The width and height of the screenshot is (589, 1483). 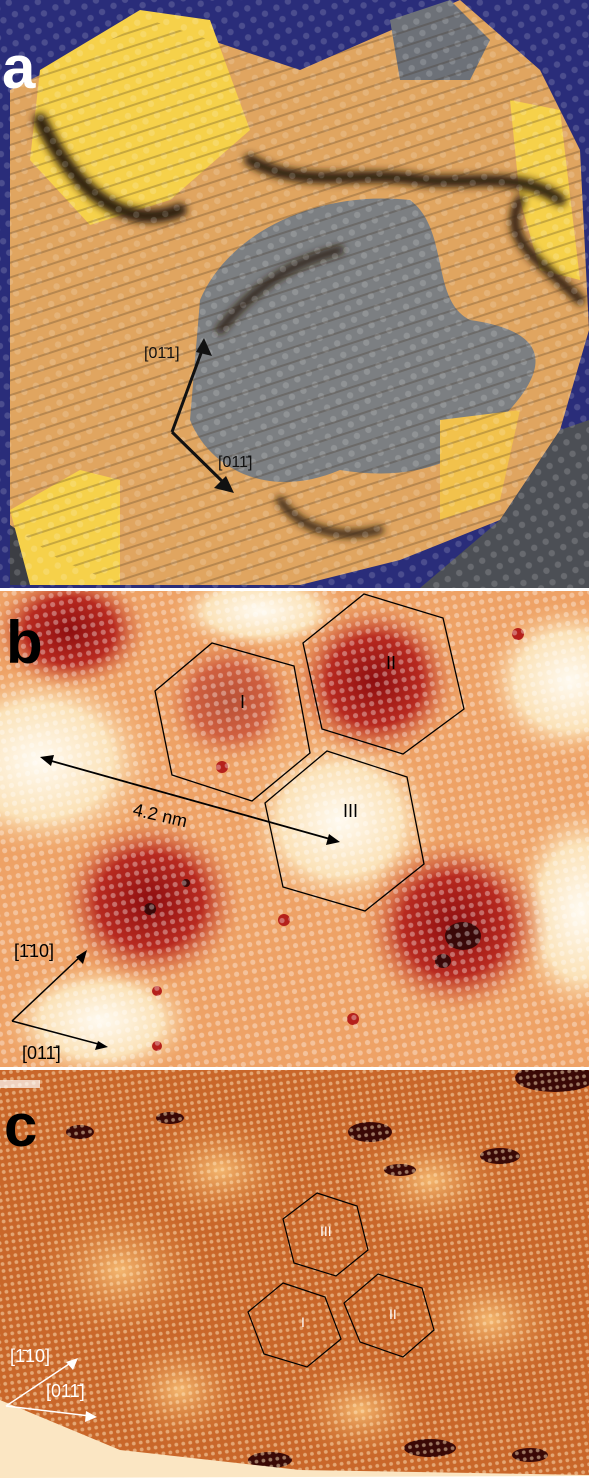 What do you see at coordinates (202, 415) in the screenshot?
I see `direction-arrows-a` at bounding box center [202, 415].